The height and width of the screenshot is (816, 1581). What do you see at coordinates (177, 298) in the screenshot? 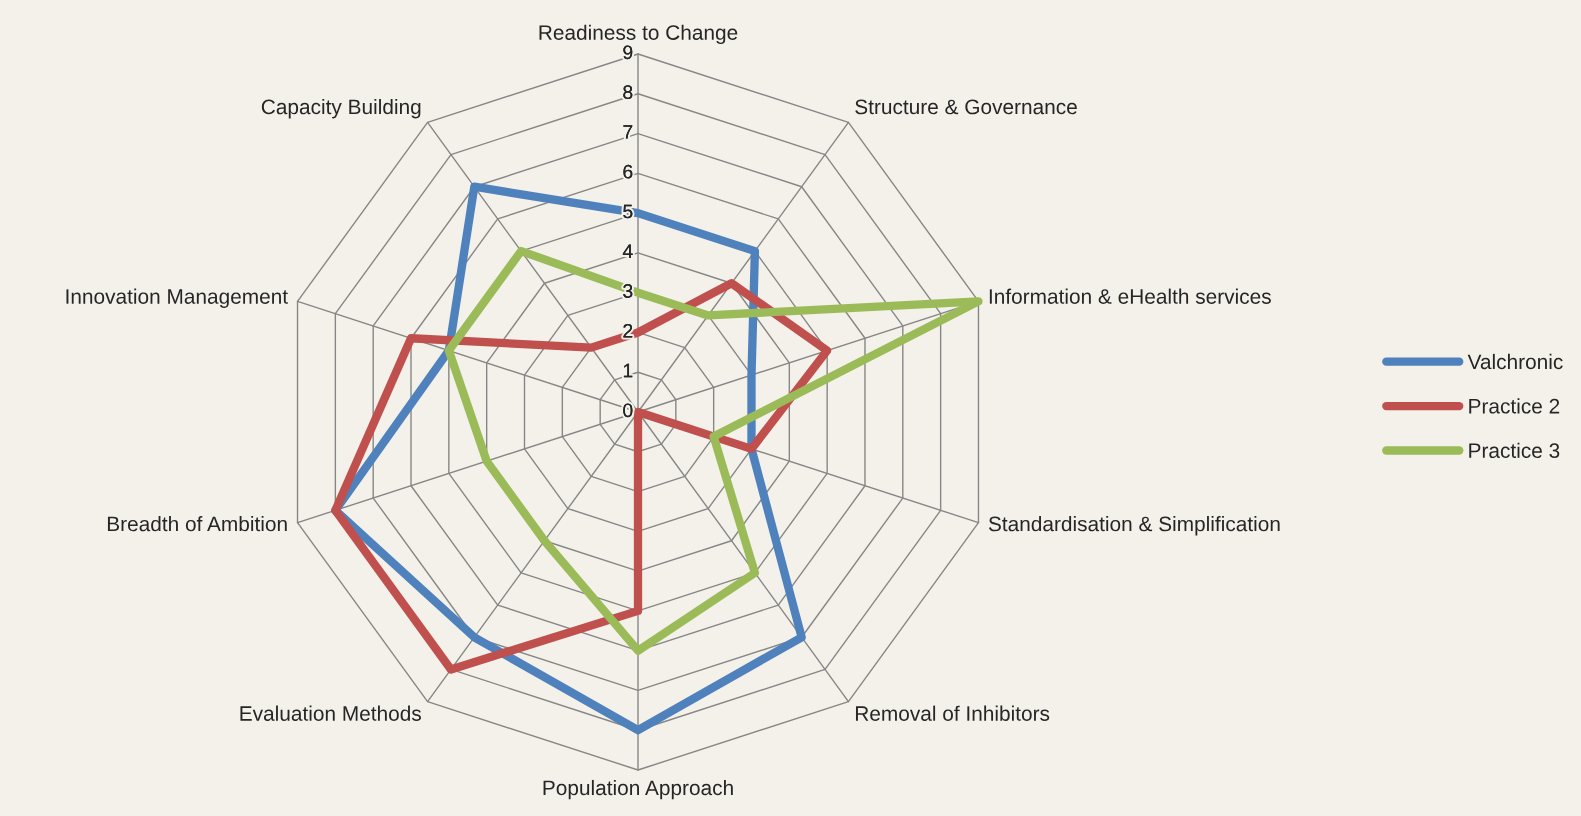
I see `spoke-label: Innovation Management` at bounding box center [177, 298].